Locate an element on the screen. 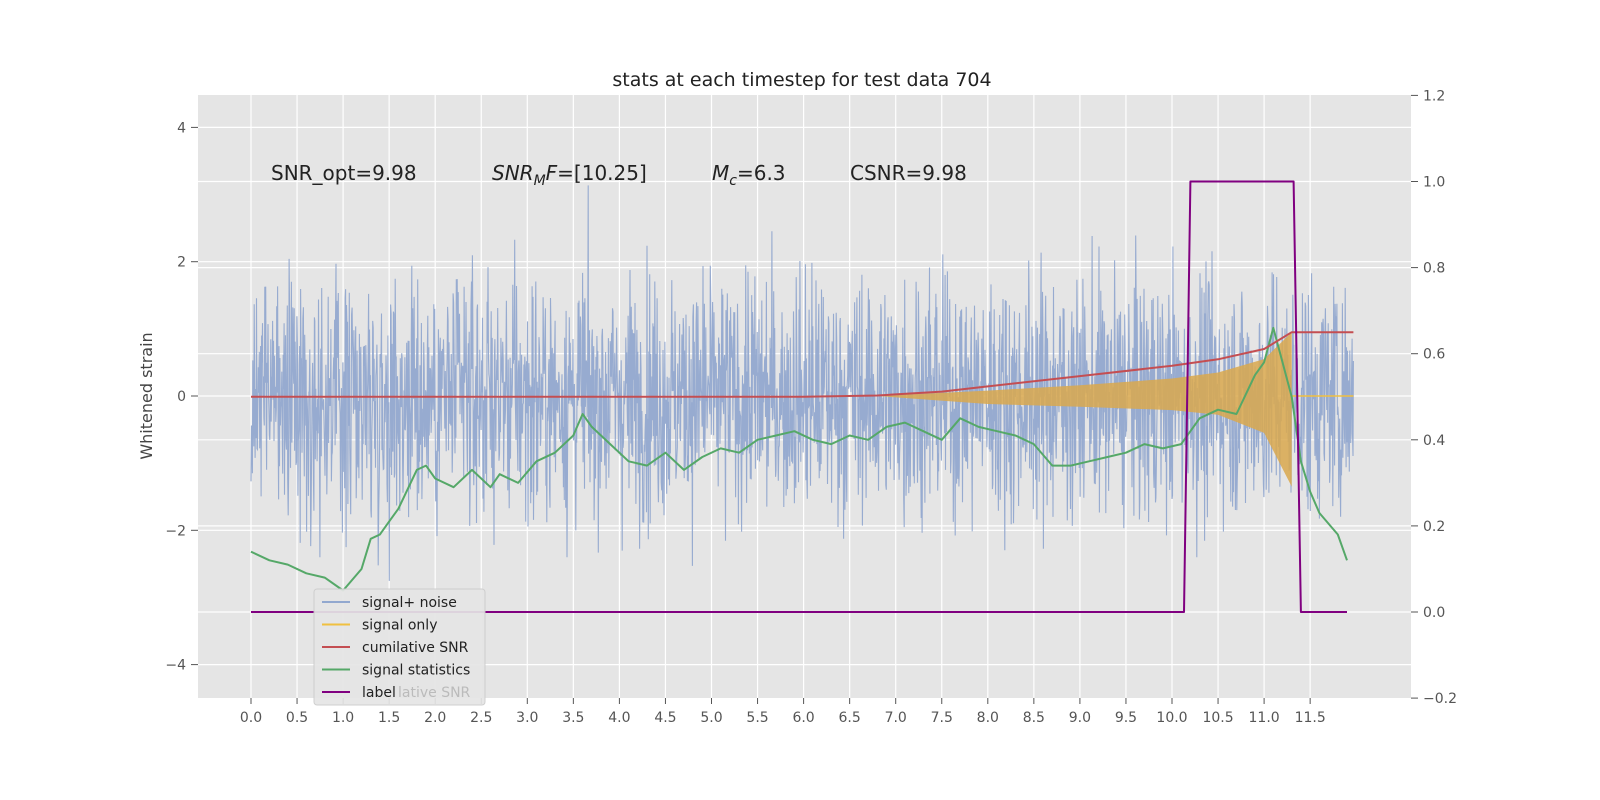 The width and height of the screenshot is (1600, 800). x-tick-label: 4.5 is located at coordinates (665, 718).